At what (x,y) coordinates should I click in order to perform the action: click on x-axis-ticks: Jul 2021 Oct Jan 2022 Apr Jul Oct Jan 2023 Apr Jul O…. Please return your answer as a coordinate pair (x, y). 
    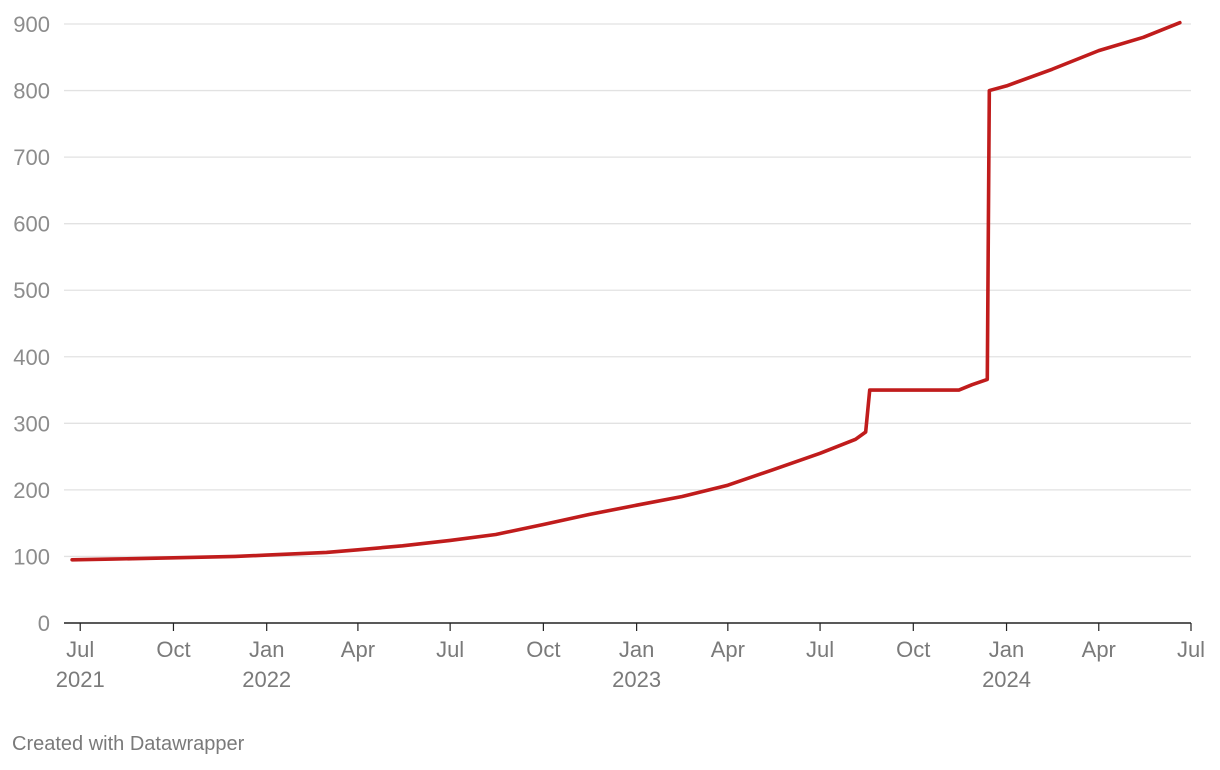
    Looking at the image, I should click on (630, 657).